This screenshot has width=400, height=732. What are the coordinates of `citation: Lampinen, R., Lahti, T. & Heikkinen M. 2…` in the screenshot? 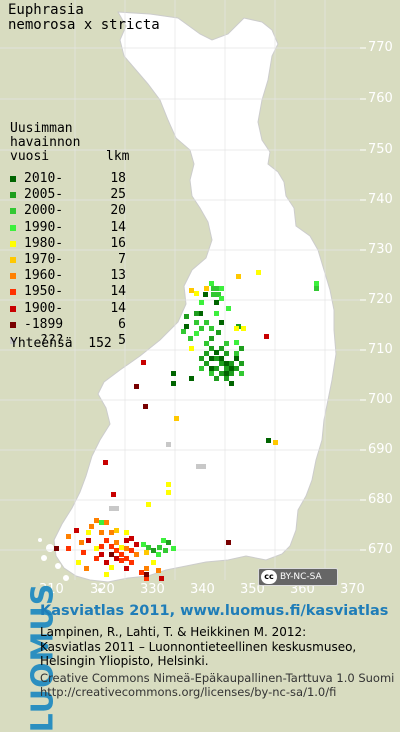 It's located at (198, 647).